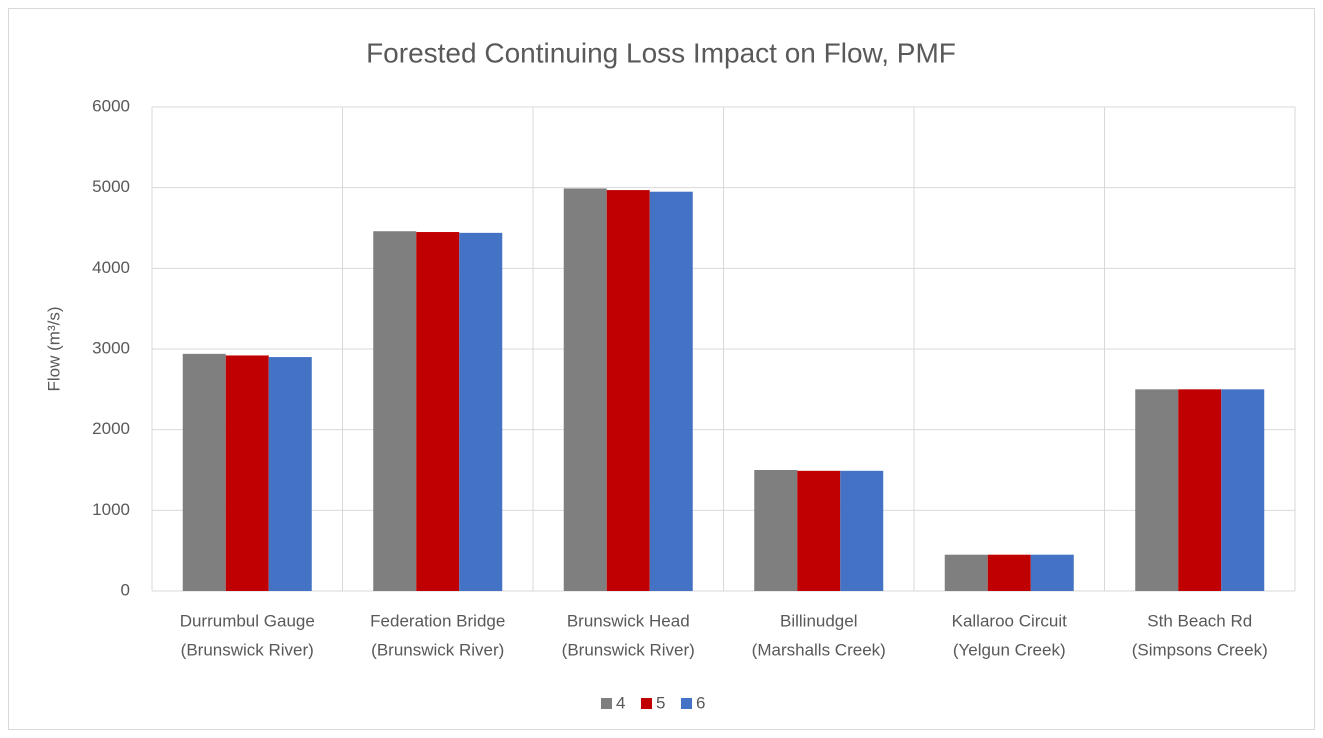  What do you see at coordinates (620, 702) in the screenshot?
I see `legend-label: 4` at bounding box center [620, 702].